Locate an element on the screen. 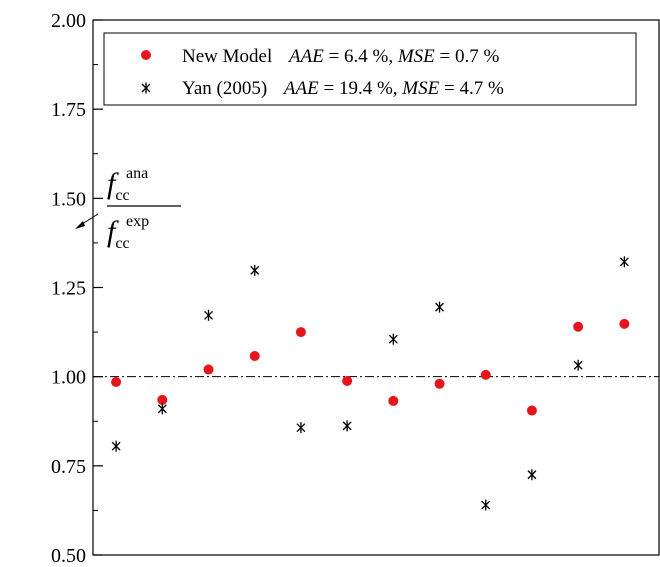 This screenshot has width=660, height=567. legend-marker-yan-2005 is located at coordinates (146, 88).